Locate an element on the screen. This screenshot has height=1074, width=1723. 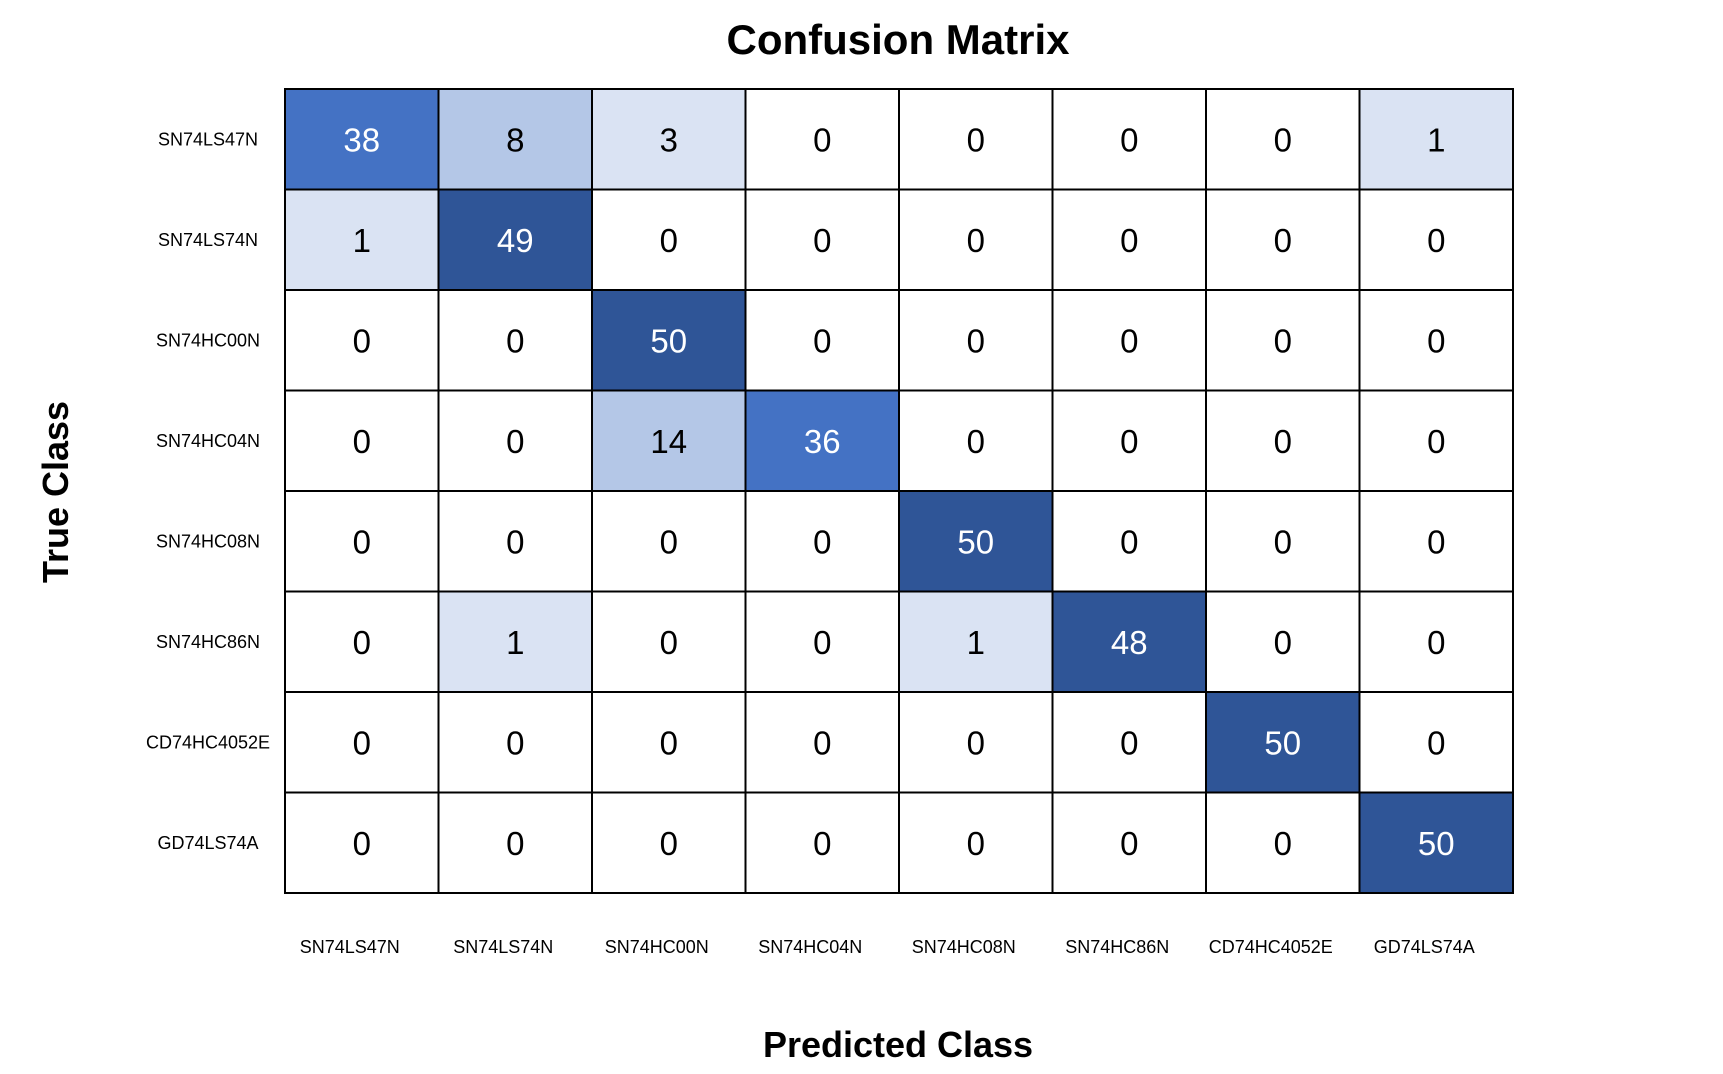
cell-value-label: 3 is located at coordinates (669, 139).